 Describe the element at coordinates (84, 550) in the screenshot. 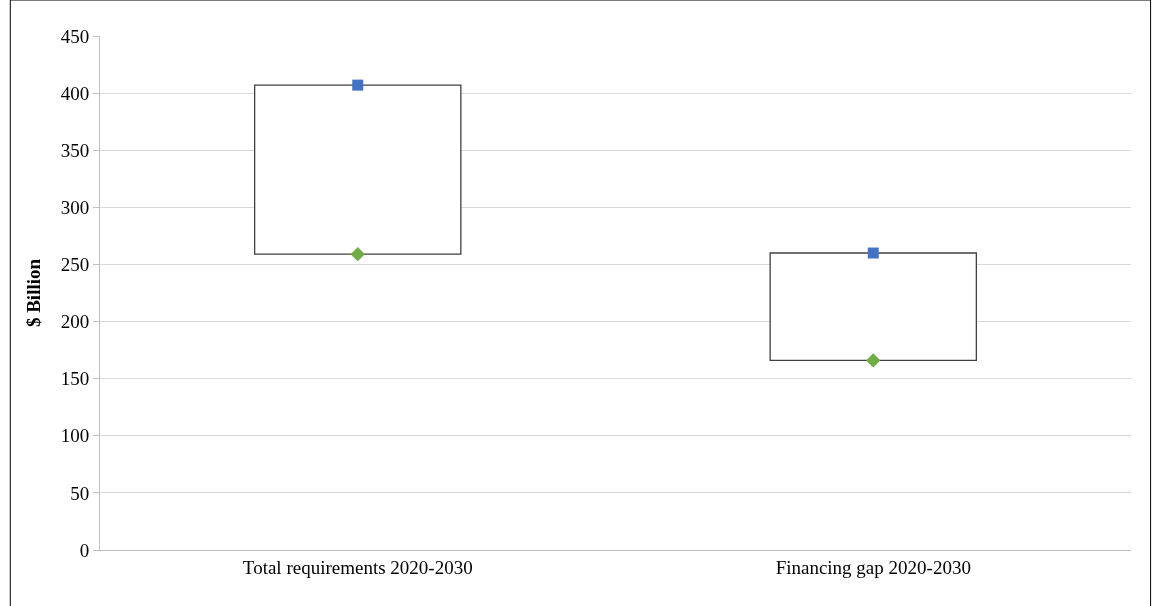

I see `y-tick-label: 0` at that location.